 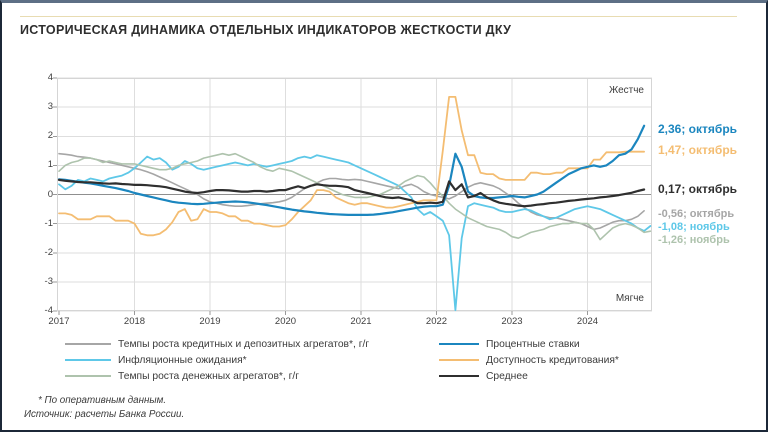 I want to click on legend-swatch-credit-availability, so click(x=459, y=360).